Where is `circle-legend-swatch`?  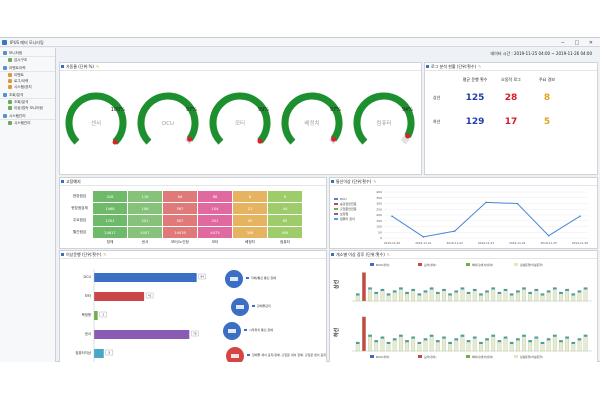
circle-legend-swatch is located at coordinates (247, 278).